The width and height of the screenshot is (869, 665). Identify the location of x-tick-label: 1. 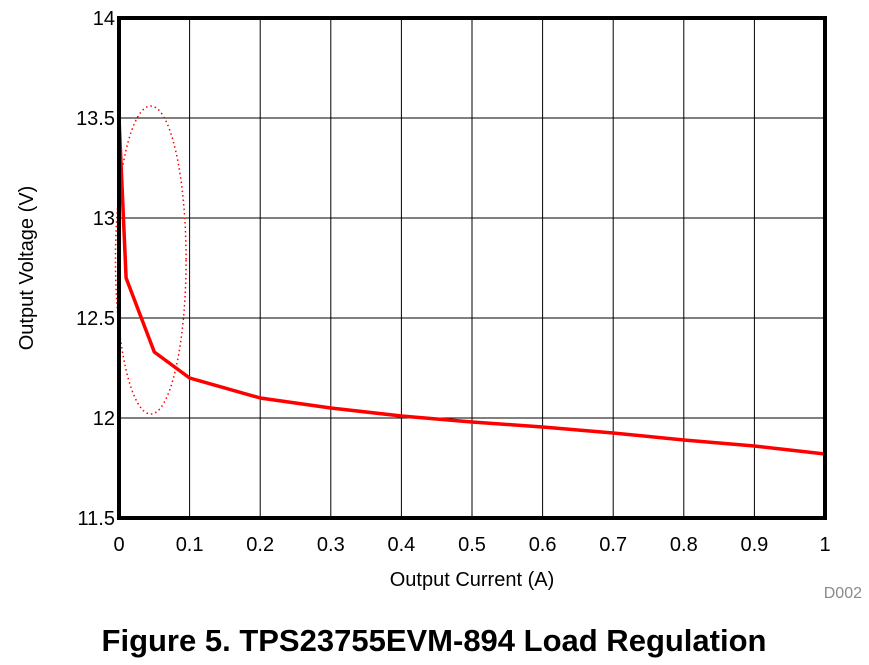
(824, 545).